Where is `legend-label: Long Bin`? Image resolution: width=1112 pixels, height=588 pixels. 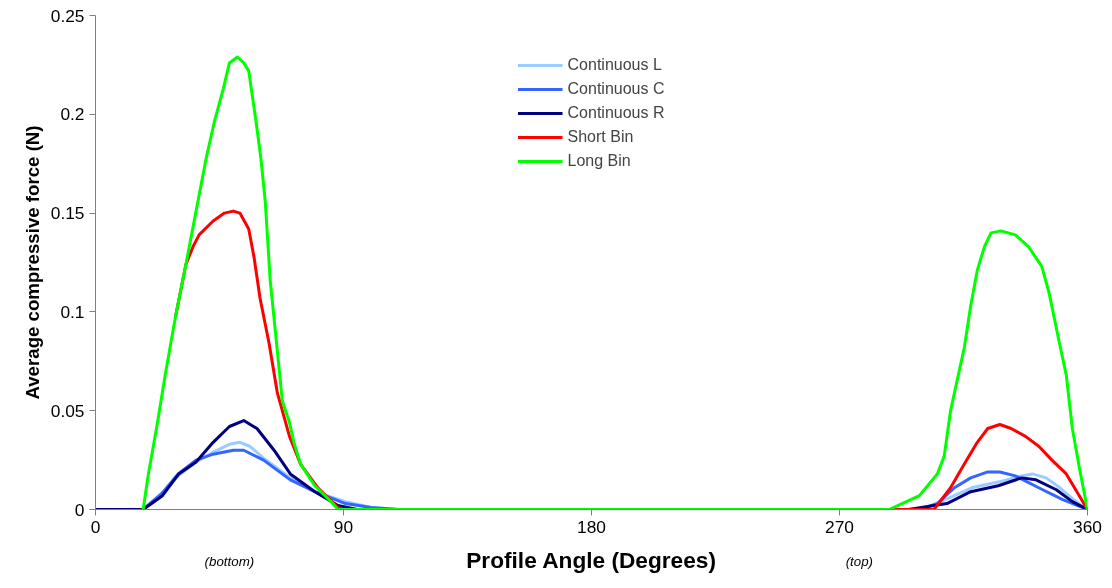
legend-label: Long Bin is located at coordinates (599, 161).